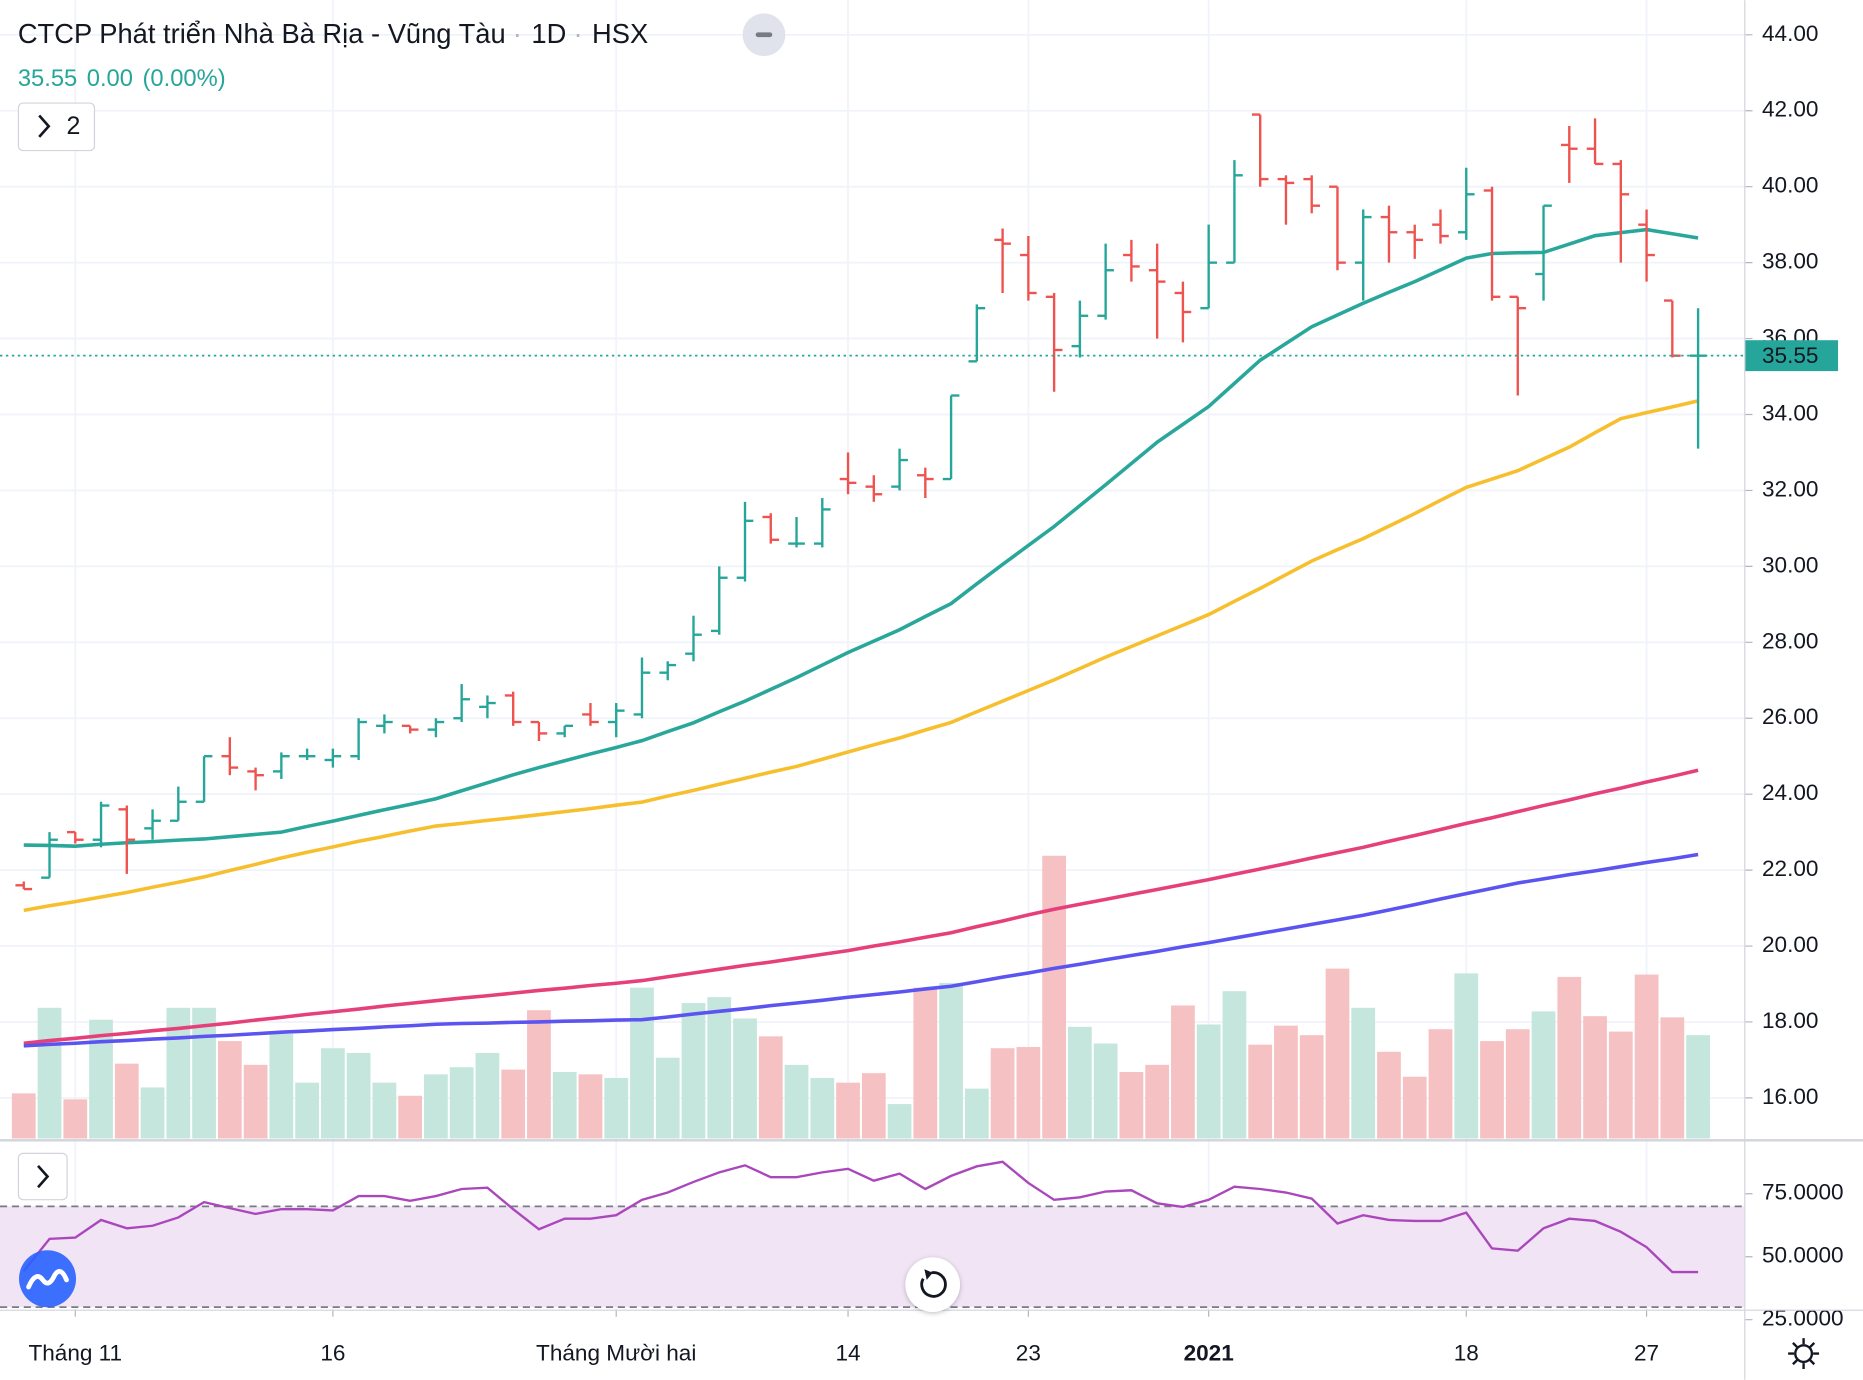 This screenshot has height=1380, width=1863. Describe the element at coordinates (184, 78) in the screenshot. I see `change-percent: (0.00%)` at that location.